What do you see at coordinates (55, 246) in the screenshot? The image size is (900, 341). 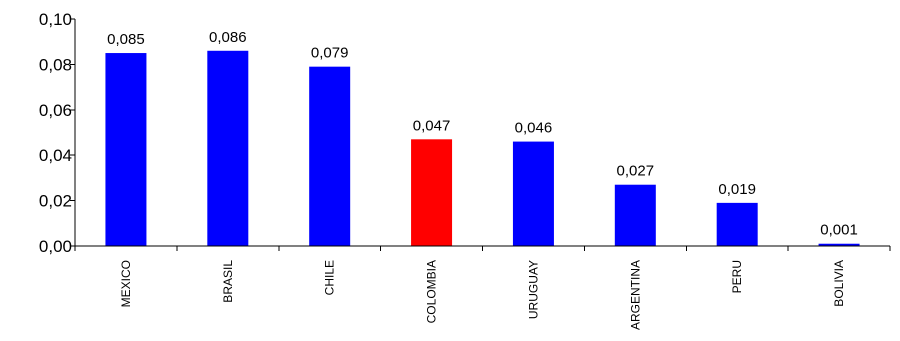 I see `y-tick-label: 0,00` at bounding box center [55, 246].